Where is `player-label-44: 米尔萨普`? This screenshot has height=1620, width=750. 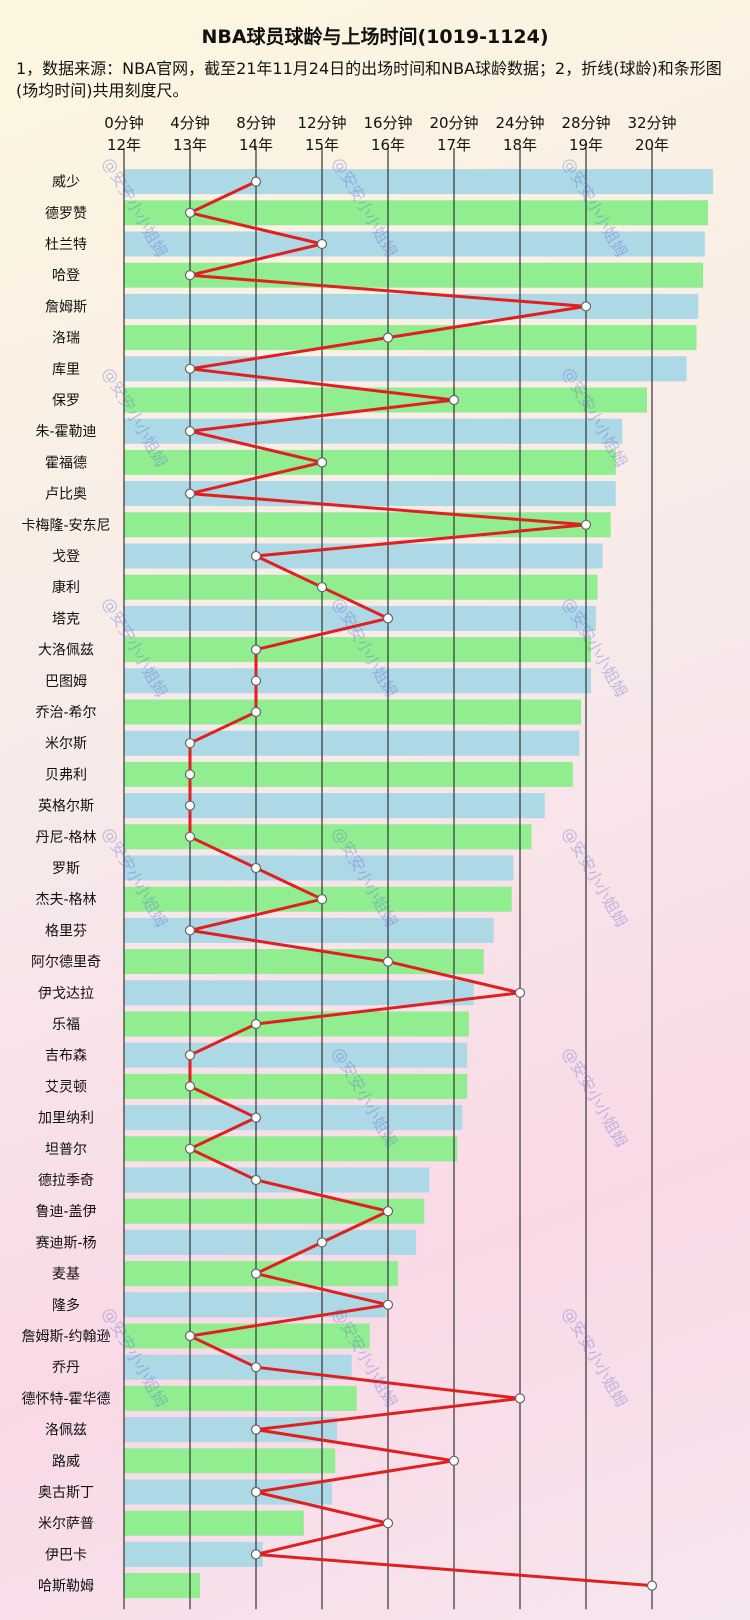
player-label-44: 米尔萨普 is located at coordinates (66, 1524).